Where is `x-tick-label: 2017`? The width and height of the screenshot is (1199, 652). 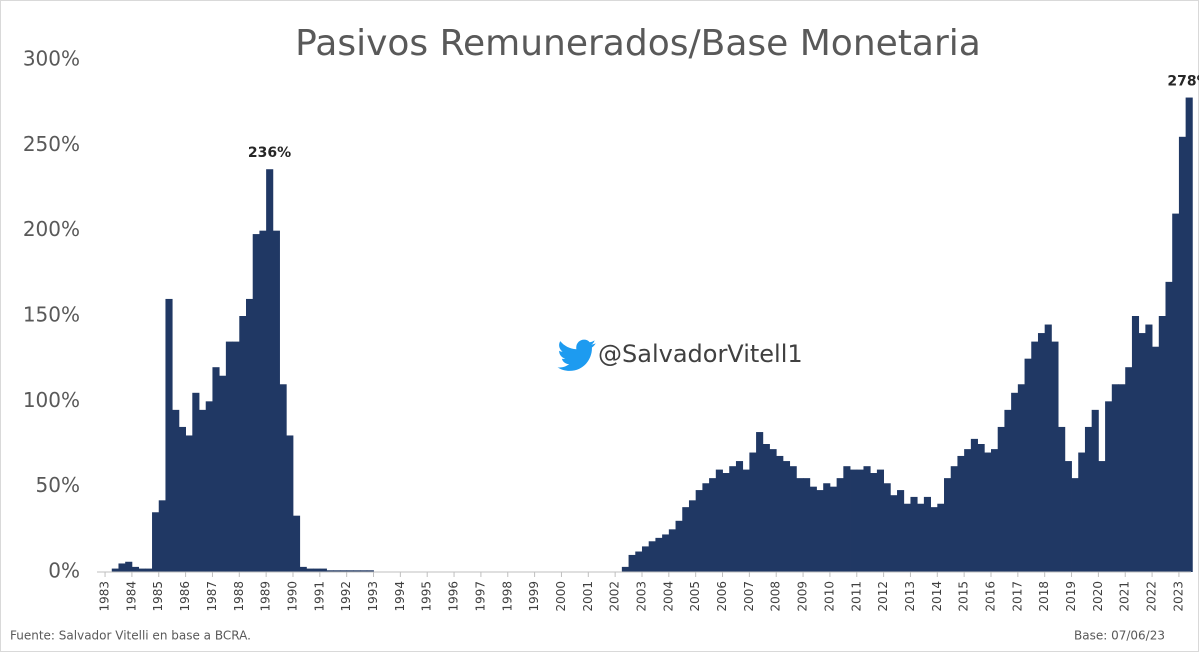
x-tick-label: 2017 is located at coordinates (1017, 596).